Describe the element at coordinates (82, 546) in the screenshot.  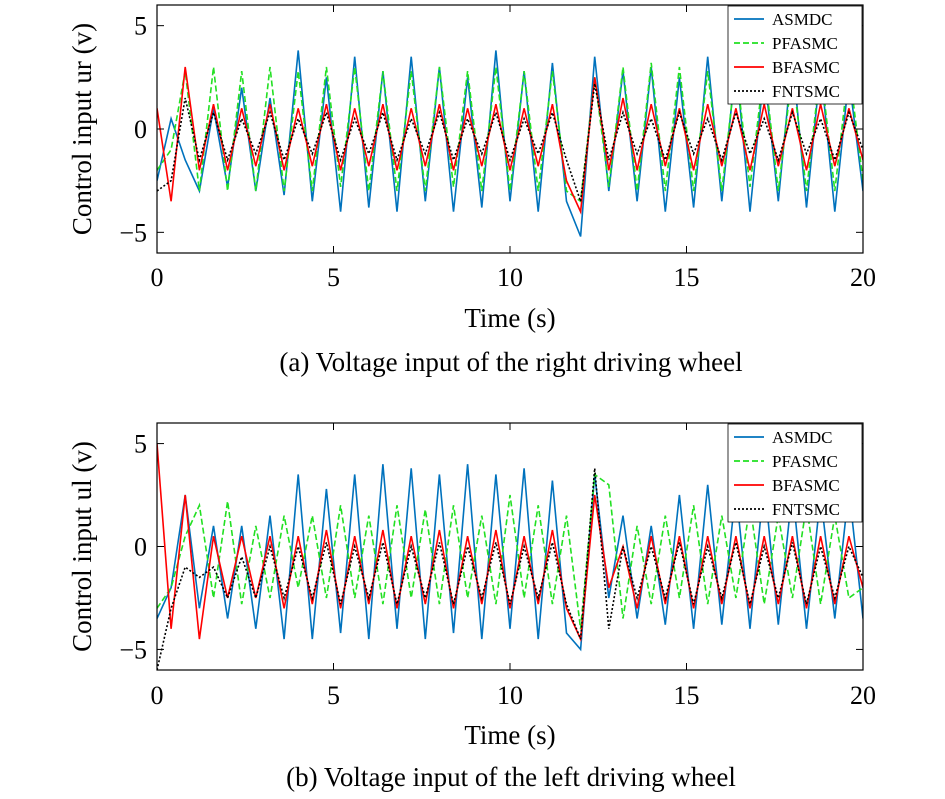
I see `y-axis-label: Control input ul (v)` at that location.